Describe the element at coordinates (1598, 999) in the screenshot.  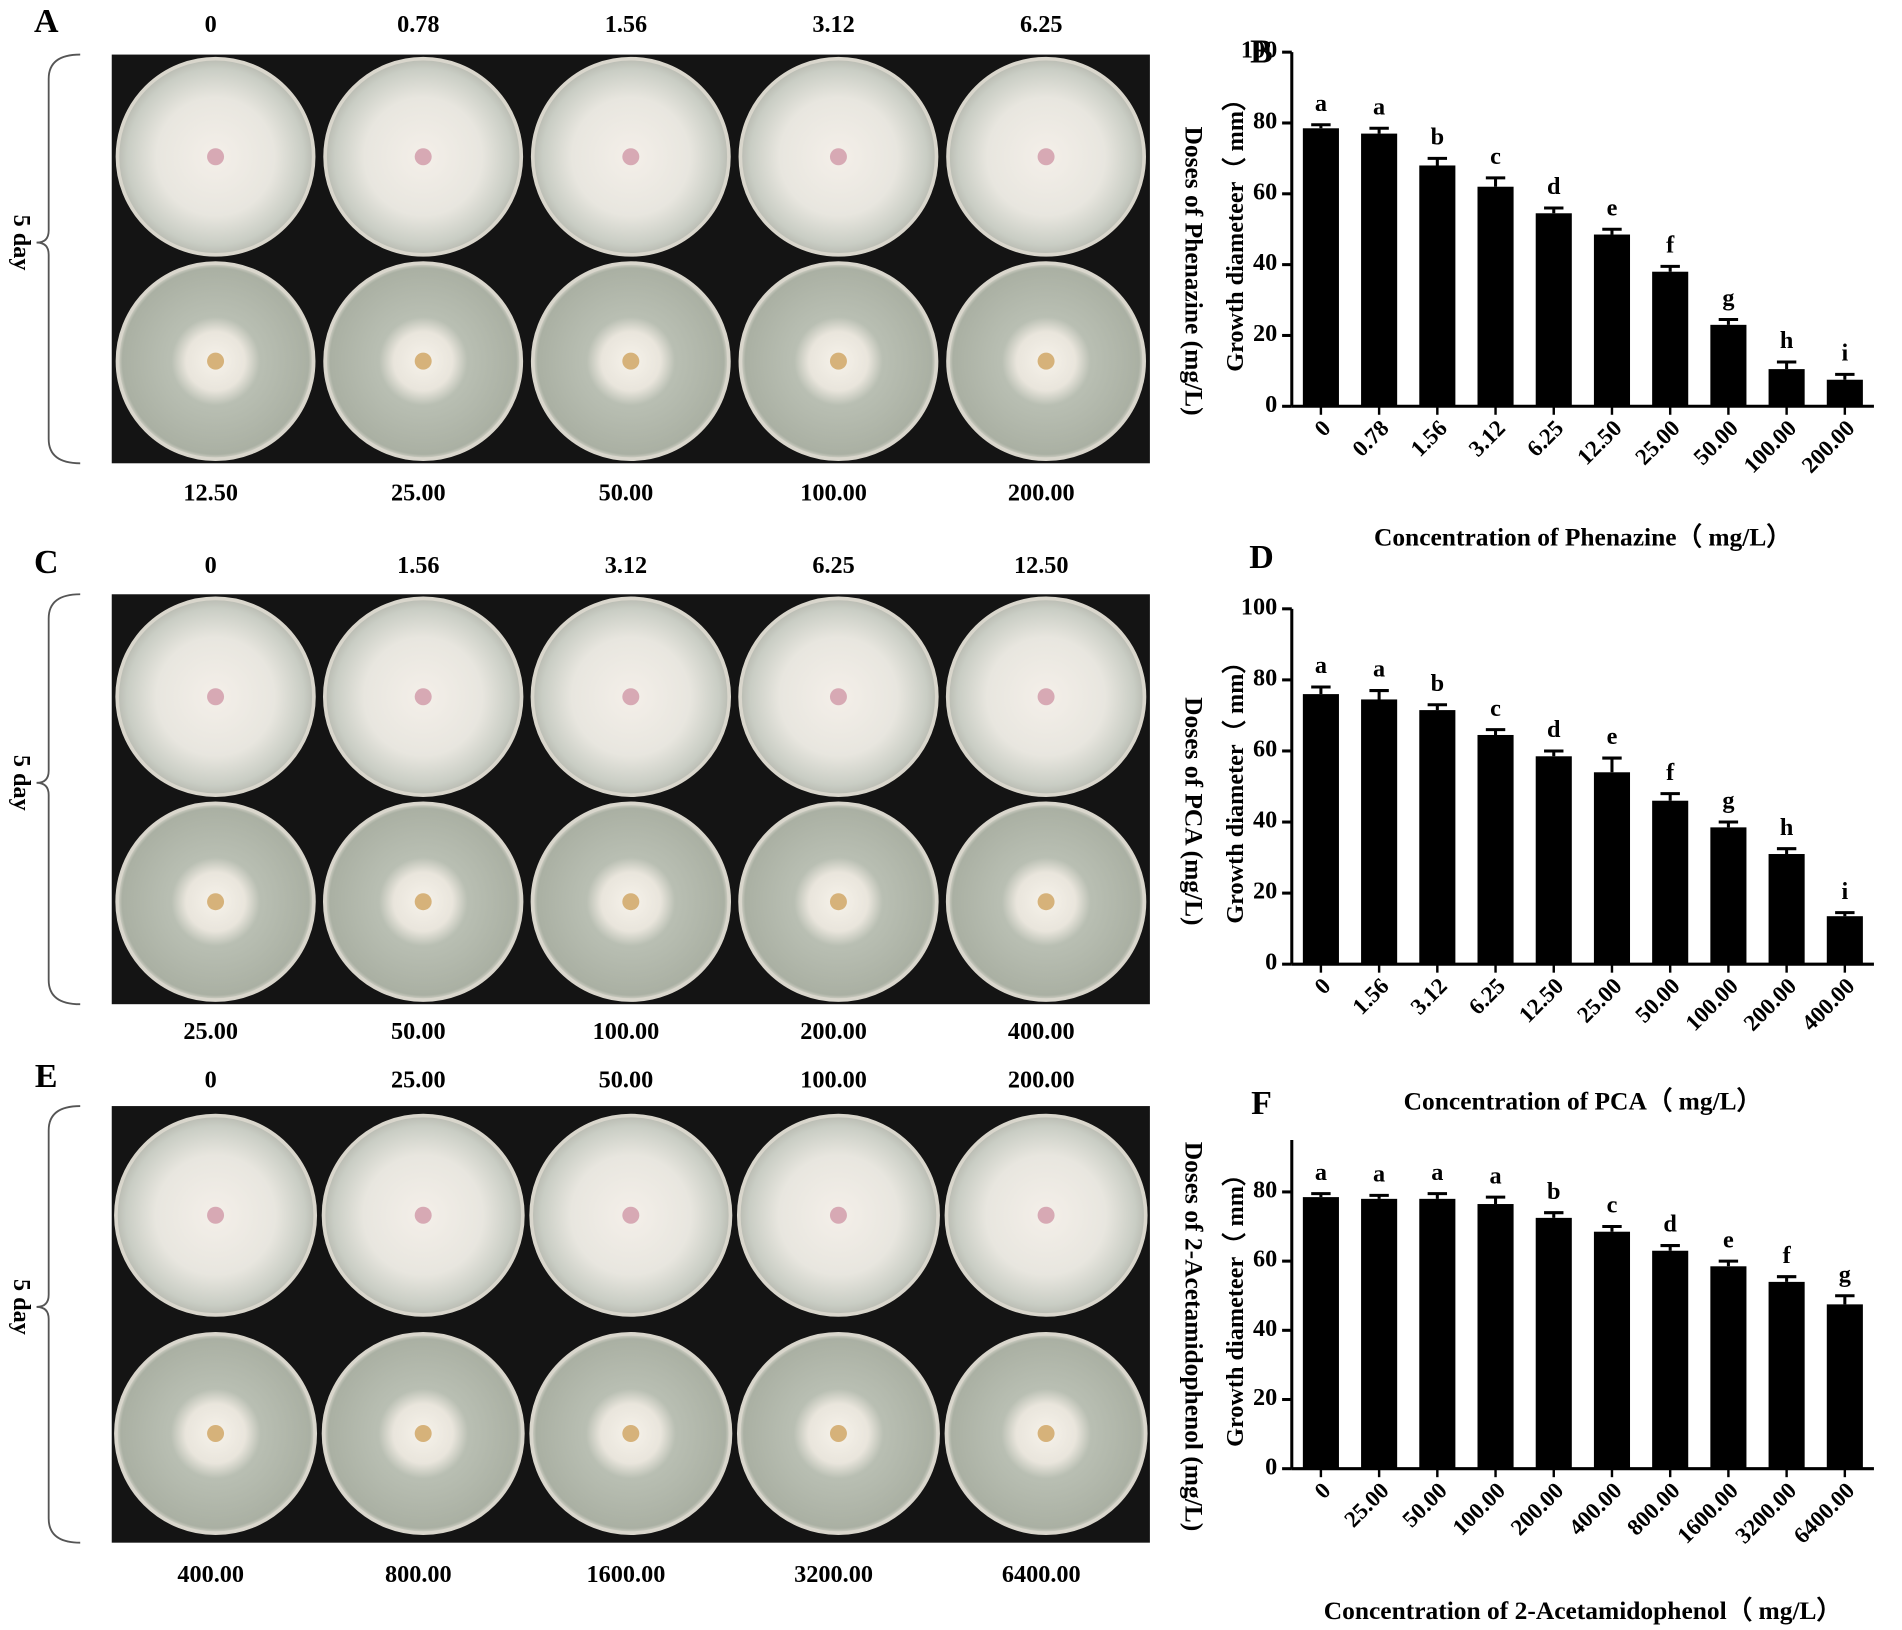
I see `x-tick-label: 25.00` at that location.